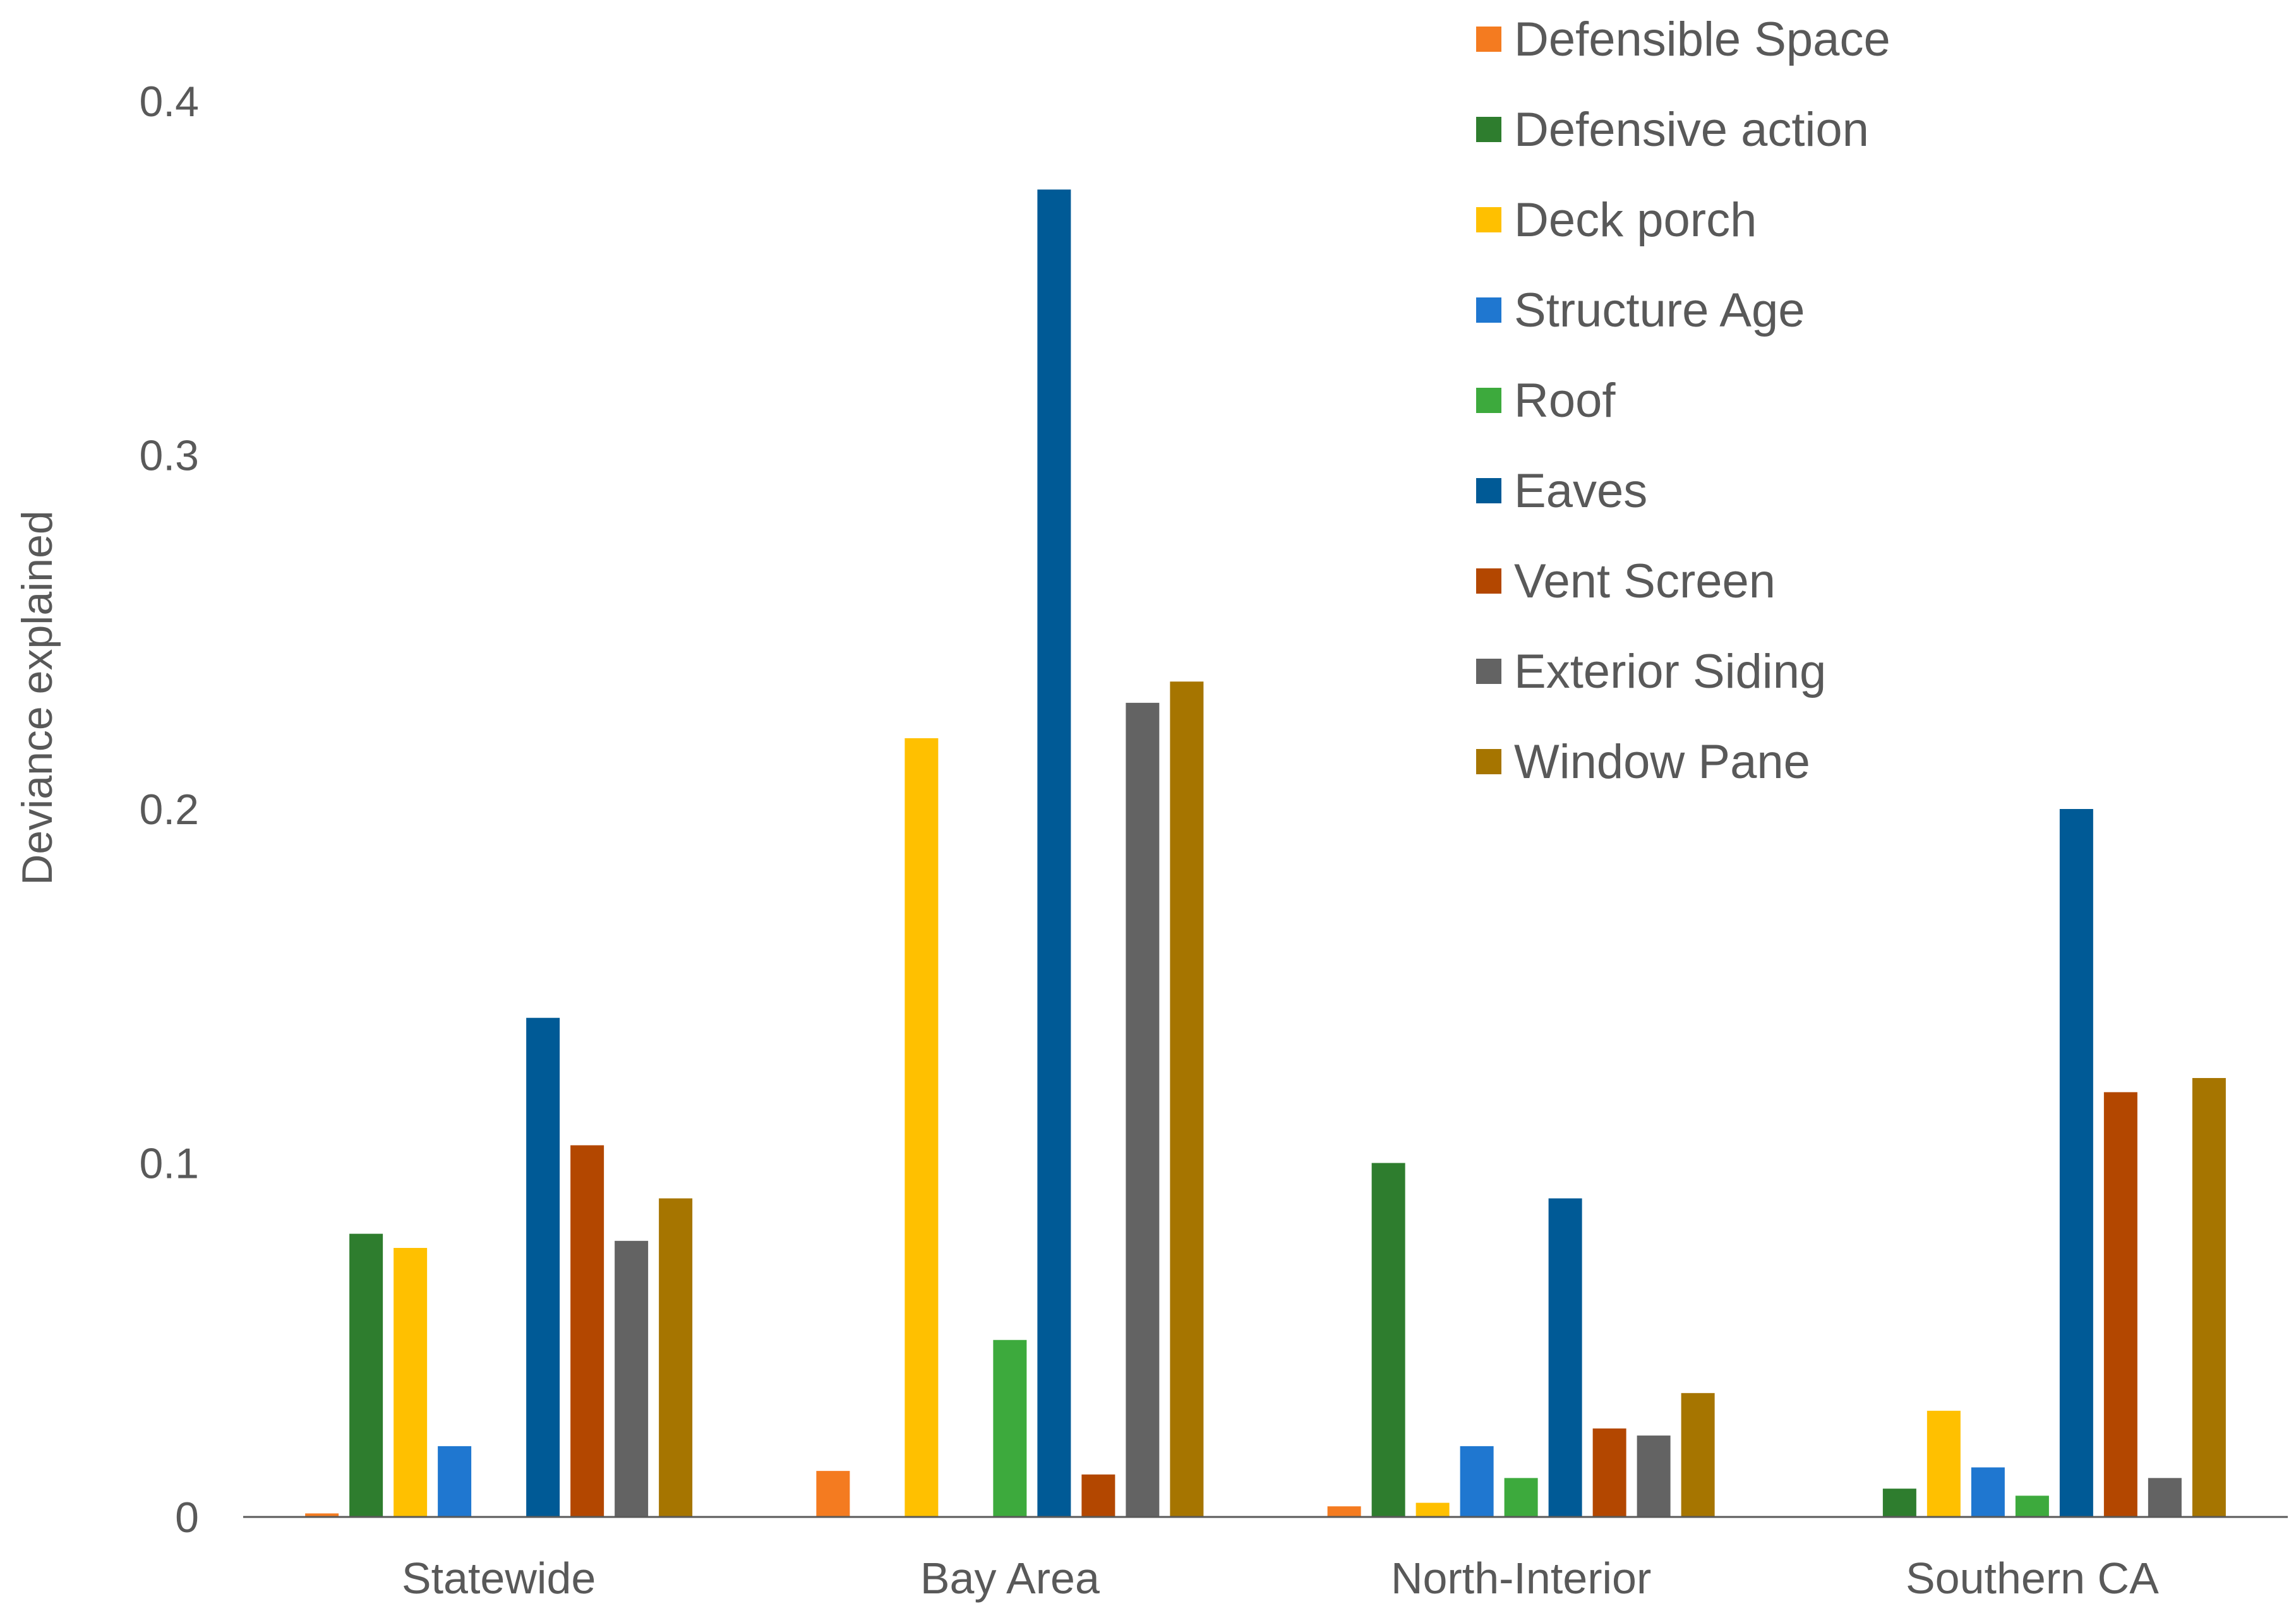  Describe the element at coordinates (833, 1494) in the screenshot. I see `bar-defensible-space-bay-area` at that location.